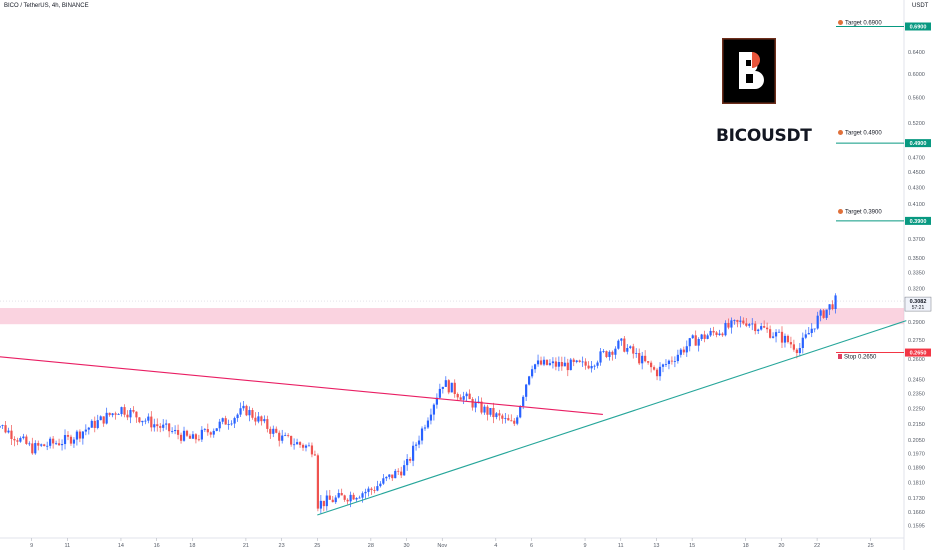 The height and width of the screenshot is (550, 932). Describe the element at coordinates (916, 205) in the screenshot. I see `y-tick-label: 0.4100` at that location.